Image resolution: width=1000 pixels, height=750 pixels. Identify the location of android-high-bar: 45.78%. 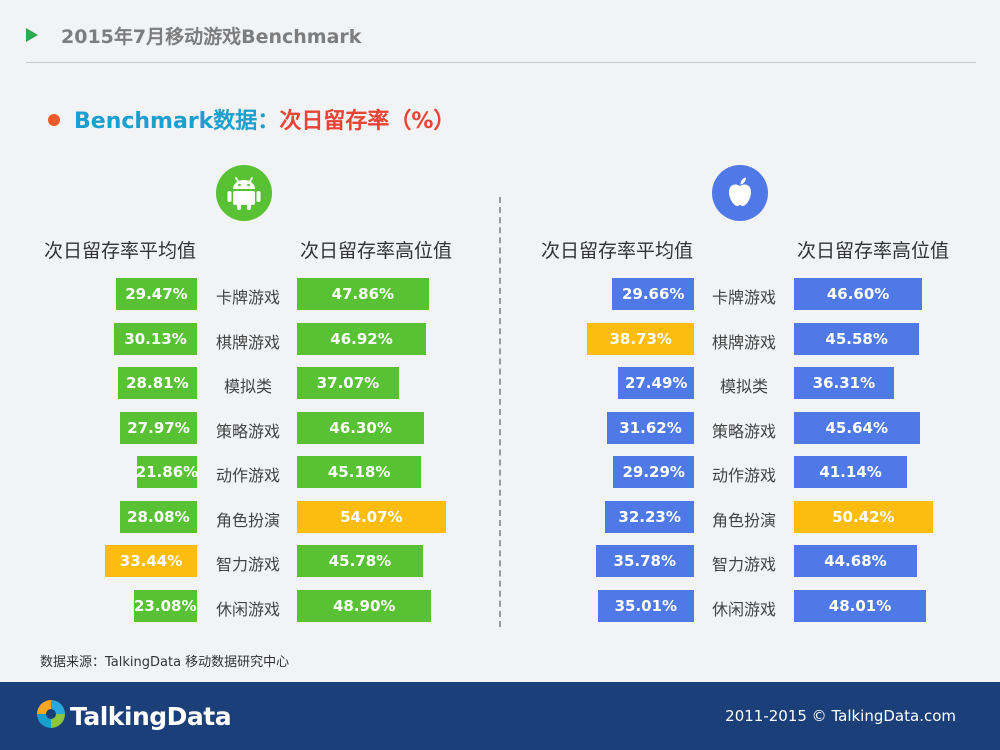
(360, 561).